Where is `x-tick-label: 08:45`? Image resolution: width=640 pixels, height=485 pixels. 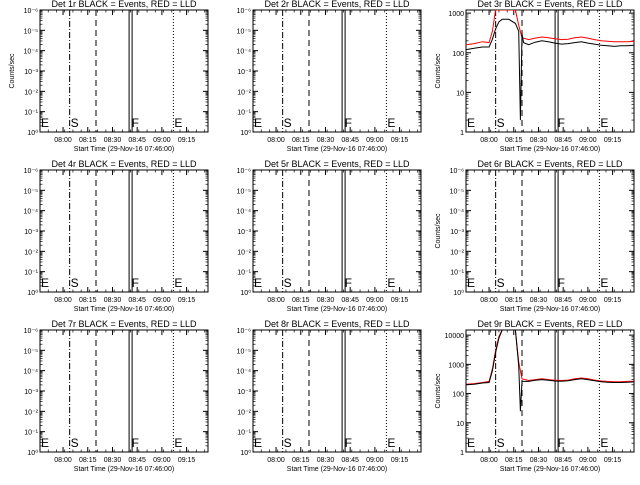
x-tick-label: 08:45 is located at coordinates (137, 140).